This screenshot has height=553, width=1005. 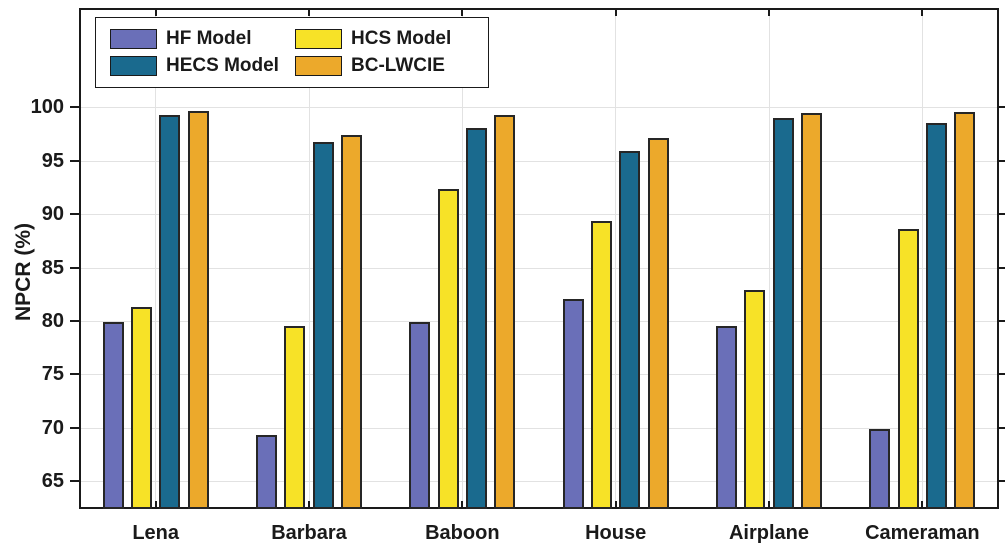 What do you see at coordinates (769, 258) in the screenshot?
I see `v-gridline-airplane` at bounding box center [769, 258].